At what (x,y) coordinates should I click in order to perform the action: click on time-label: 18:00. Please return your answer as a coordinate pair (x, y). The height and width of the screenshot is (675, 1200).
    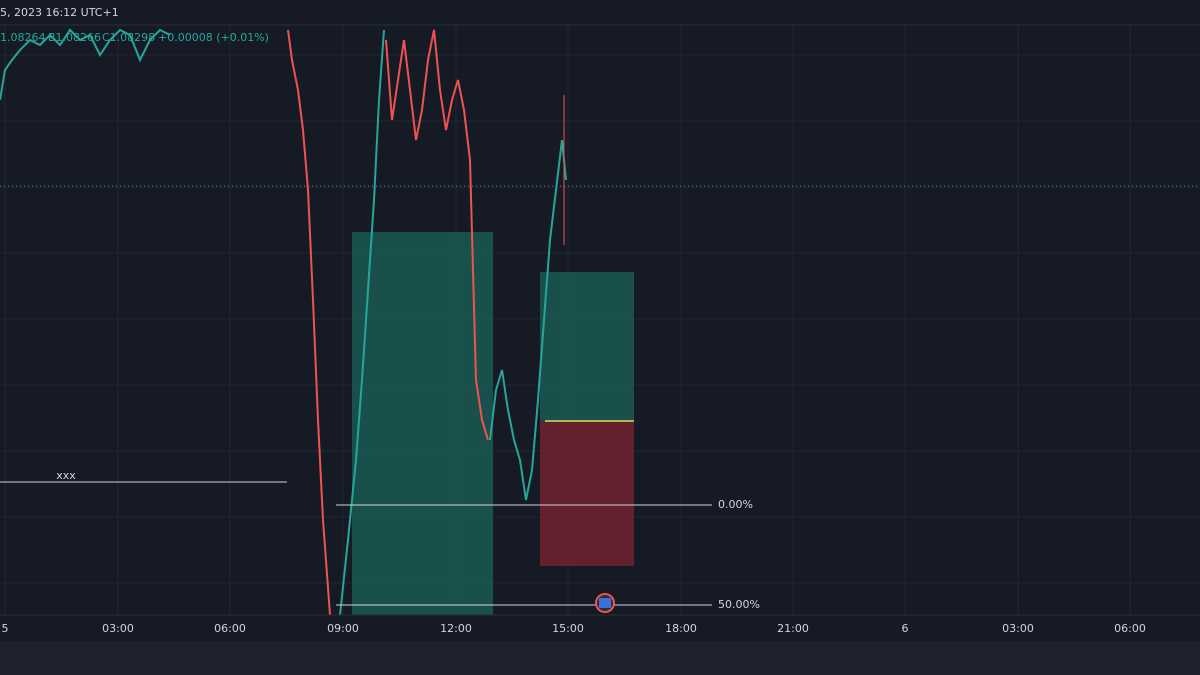
    Looking at the image, I should click on (681, 628).